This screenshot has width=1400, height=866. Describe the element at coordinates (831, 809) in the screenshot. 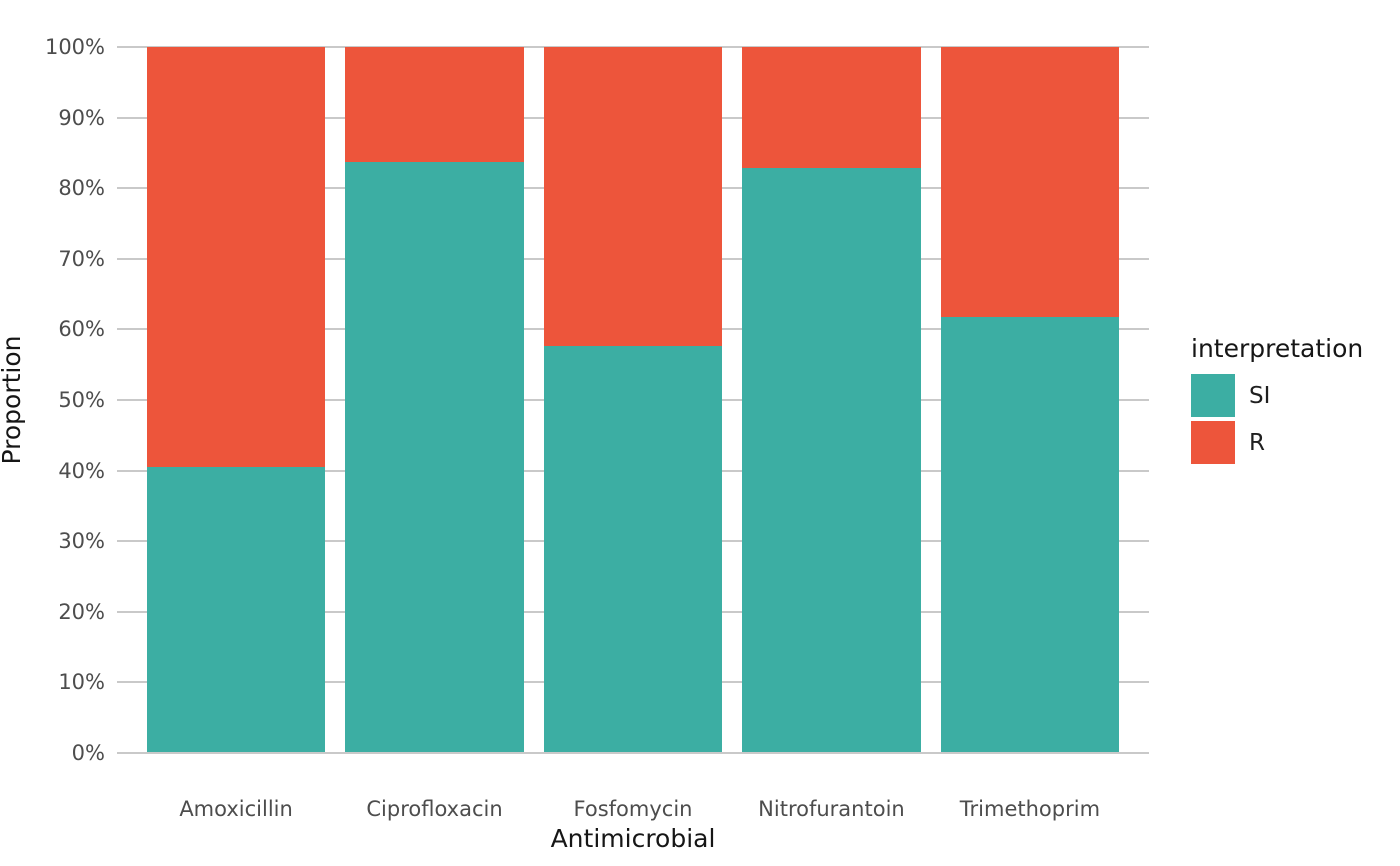

I see `x-tick-label: Nitrofurantoin` at that location.